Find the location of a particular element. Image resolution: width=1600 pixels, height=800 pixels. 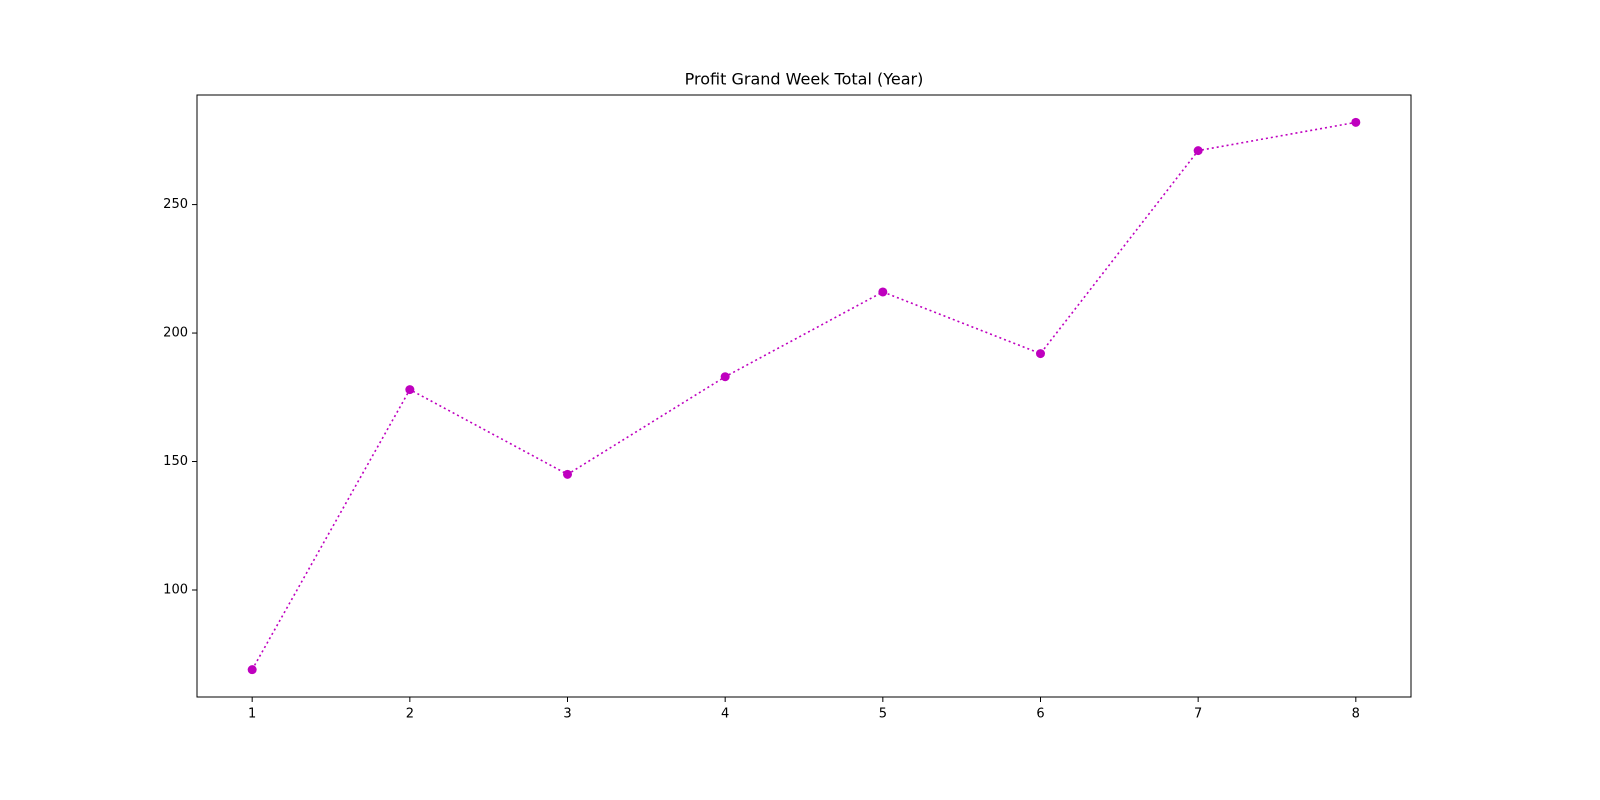

x-tick-label: 6 is located at coordinates (1040, 714).